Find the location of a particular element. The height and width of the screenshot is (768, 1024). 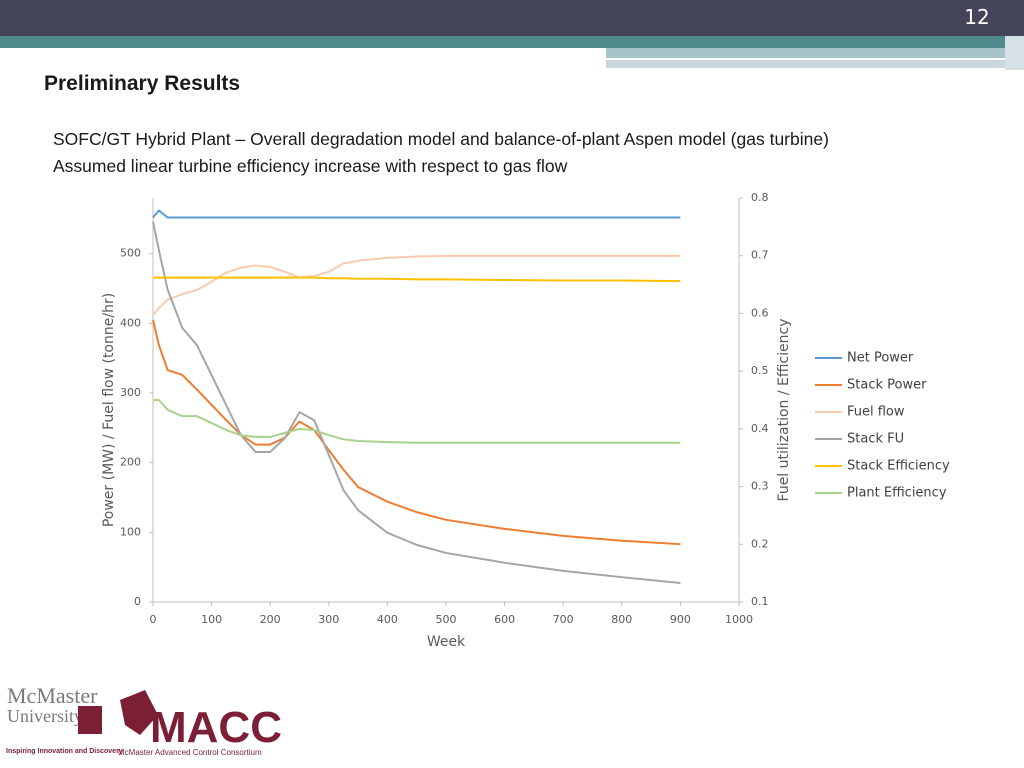

logo-crest is located at coordinates (90, 720).